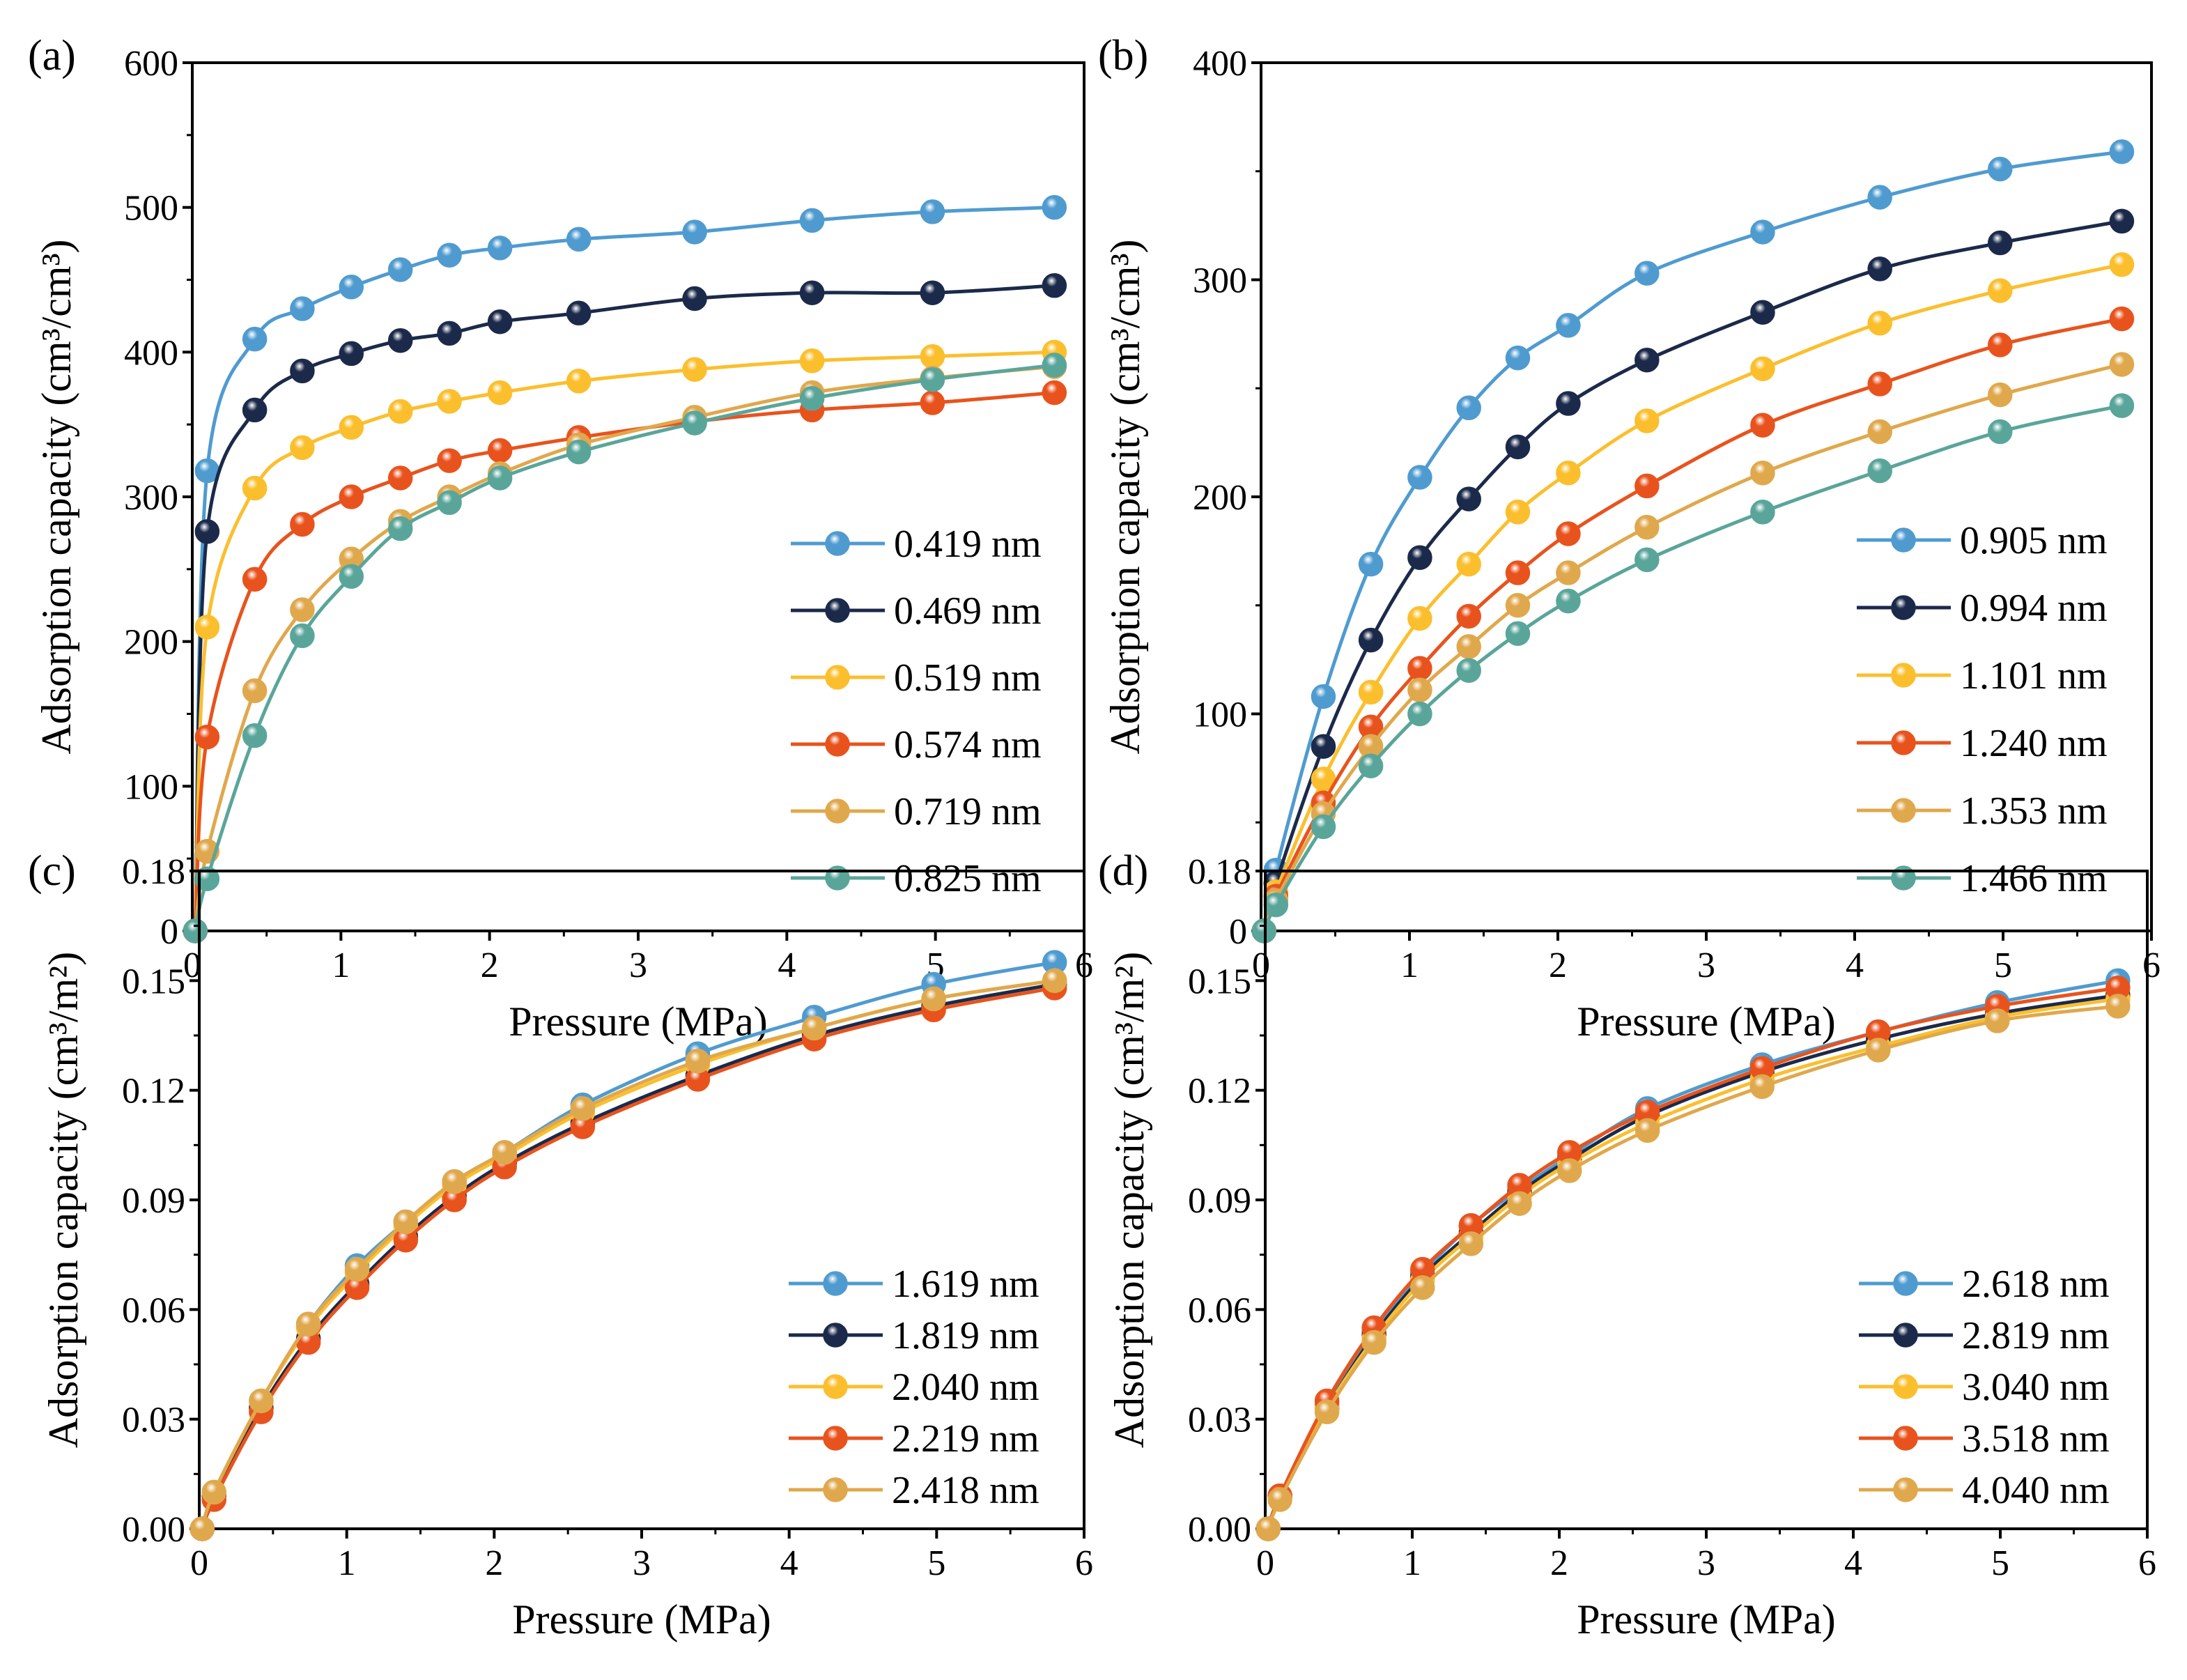 This screenshot has height=1680, width=2187. What do you see at coordinates (787, 965) in the screenshot?
I see `x-tick-label: 4` at bounding box center [787, 965].